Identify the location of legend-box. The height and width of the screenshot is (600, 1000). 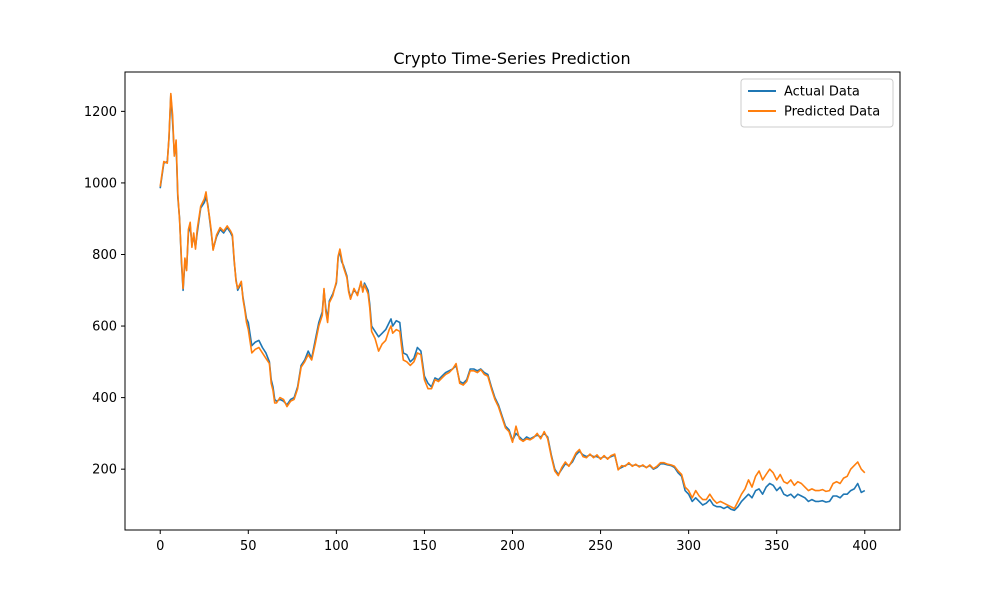
(817, 103).